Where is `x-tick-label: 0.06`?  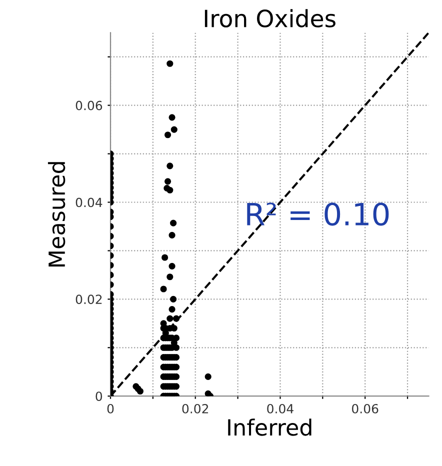
x-tick-label: 0.06 is located at coordinates (365, 409).